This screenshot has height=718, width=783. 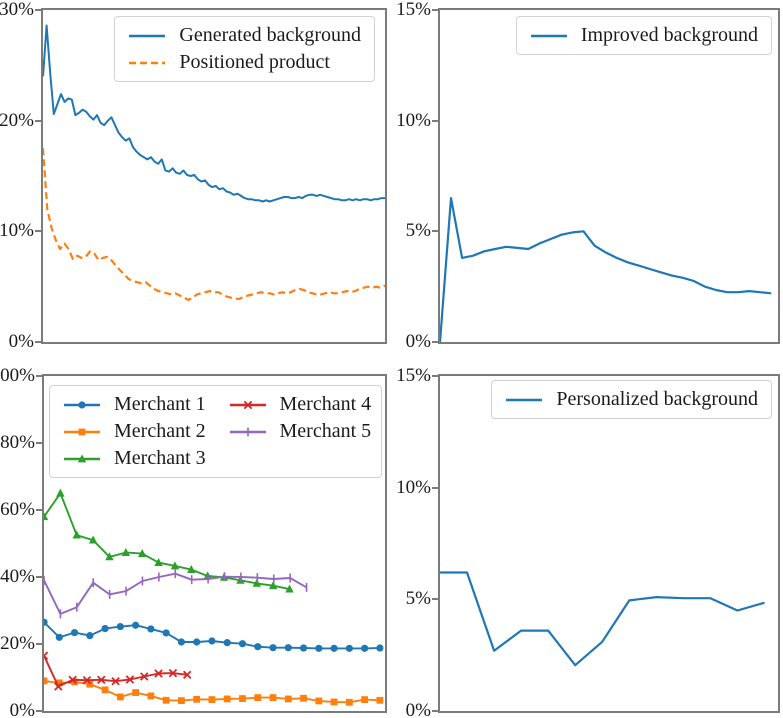 What do you see at coordinates (524, 399) in the screenshot?
I see `legend-sample-personalized-background` at bounding box center [524, 399].